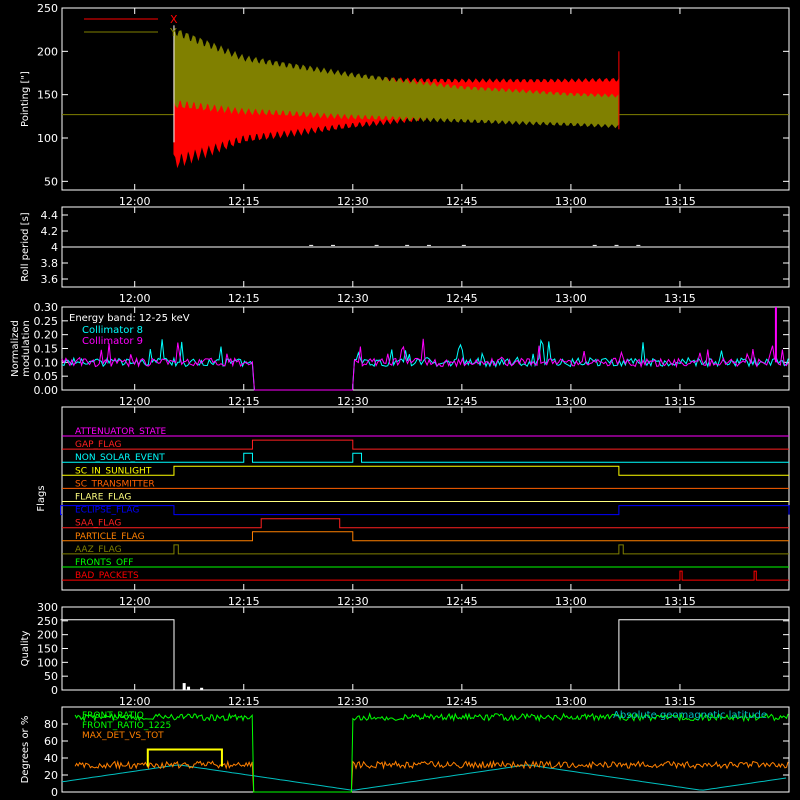 Image resolution: width=800 pixels, height=800 pixels. Describe the element at coordinates (184, 757) in the screenshot. I see `yellow-step` at that location.